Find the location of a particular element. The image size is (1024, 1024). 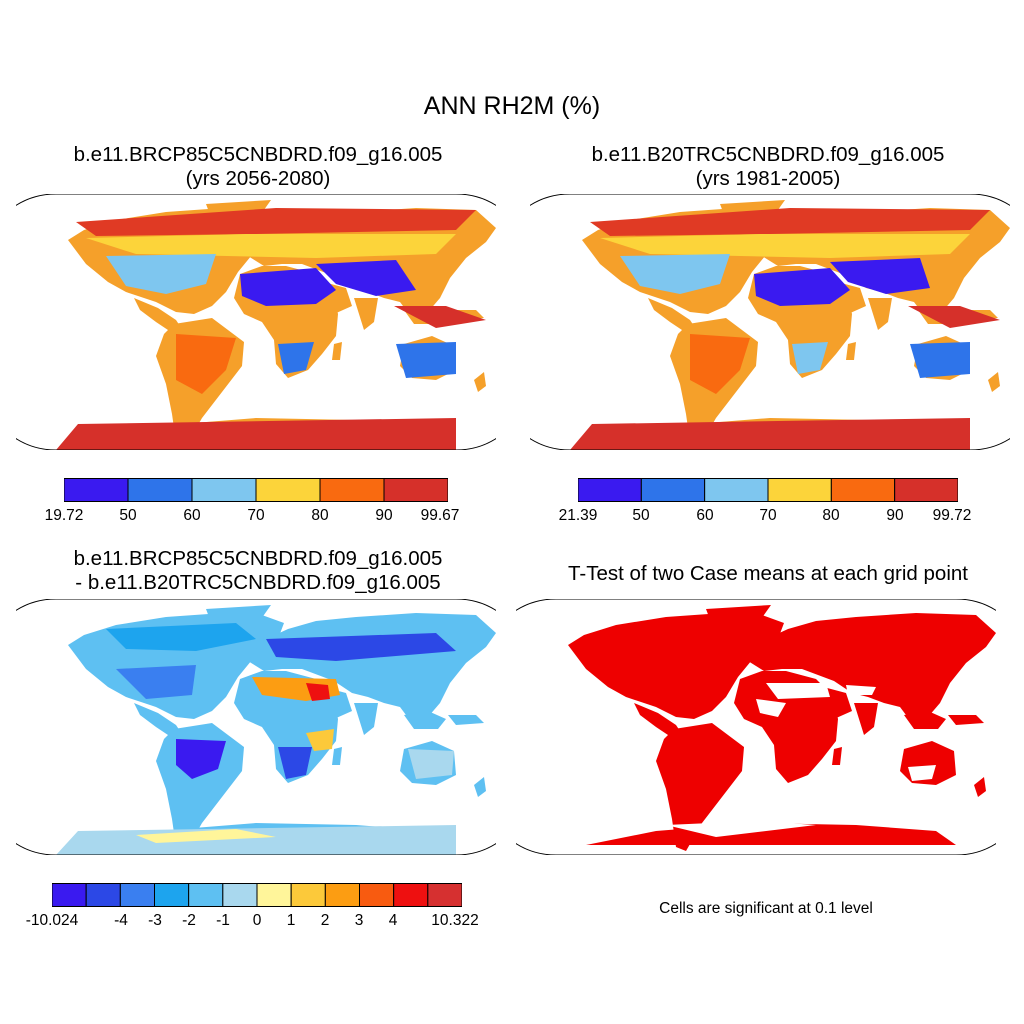

tick-label: 3 is located at coordinates (359, 920).